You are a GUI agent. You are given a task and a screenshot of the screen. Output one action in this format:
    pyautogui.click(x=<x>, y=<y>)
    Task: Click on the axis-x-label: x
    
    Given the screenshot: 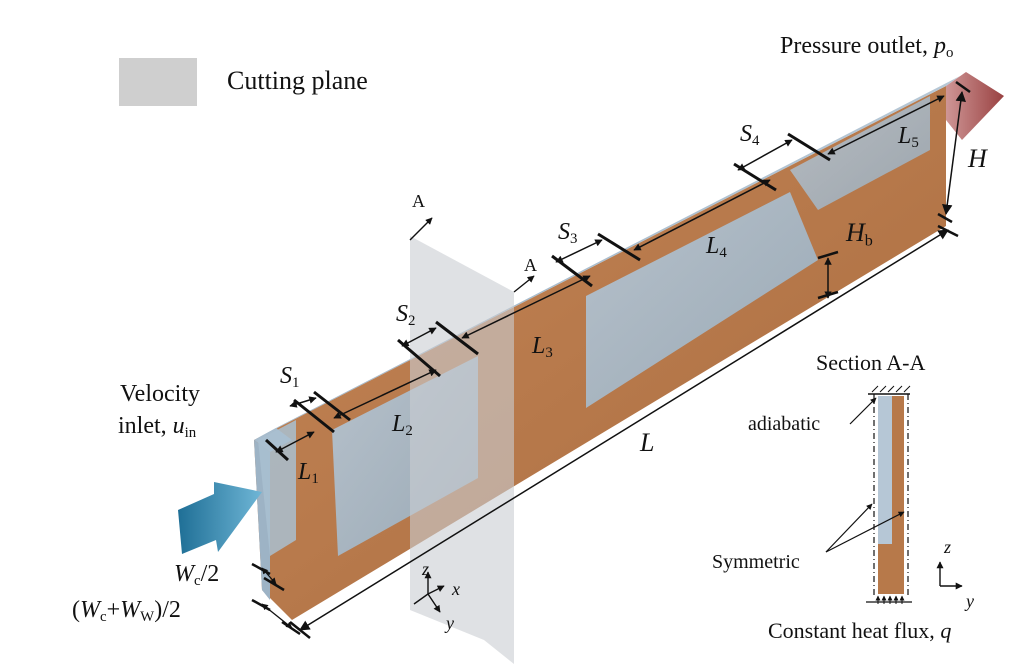 What is the action you would take?
    pyautogui.click(x=456, y=589)
    